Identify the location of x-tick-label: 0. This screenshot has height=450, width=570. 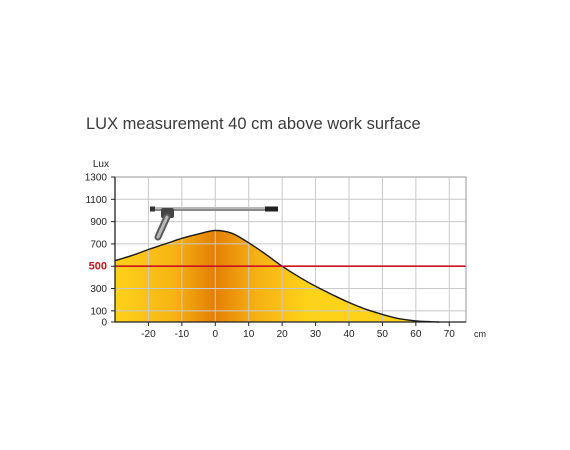
(216, 334).